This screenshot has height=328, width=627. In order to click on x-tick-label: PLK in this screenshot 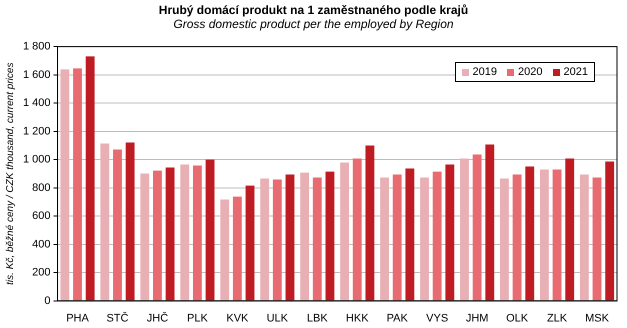, I will do `click(197, 318)`.